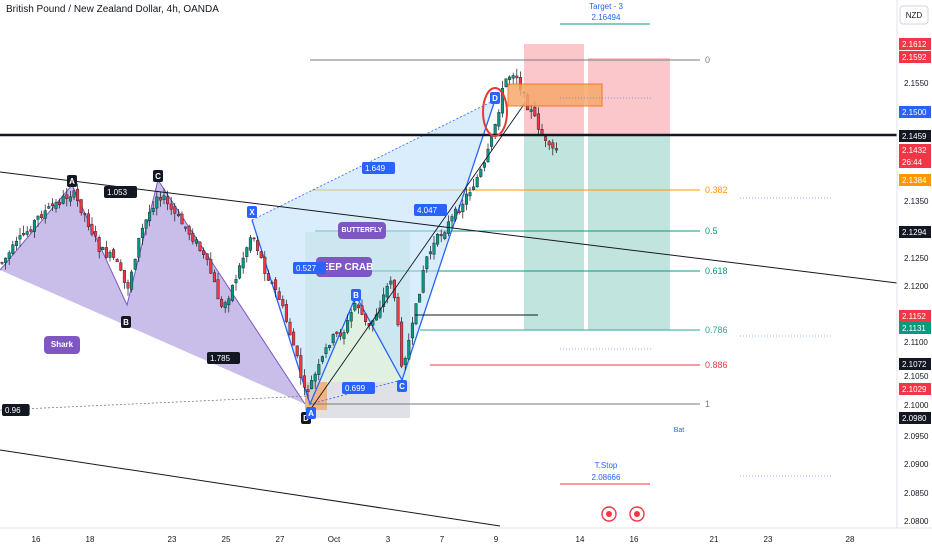 Image resolution: width=932 pixels, height=555 pixels. Describe the element at coordinates (914, 136) in the screenshot. I see `price-label: 2.1459` at that location.